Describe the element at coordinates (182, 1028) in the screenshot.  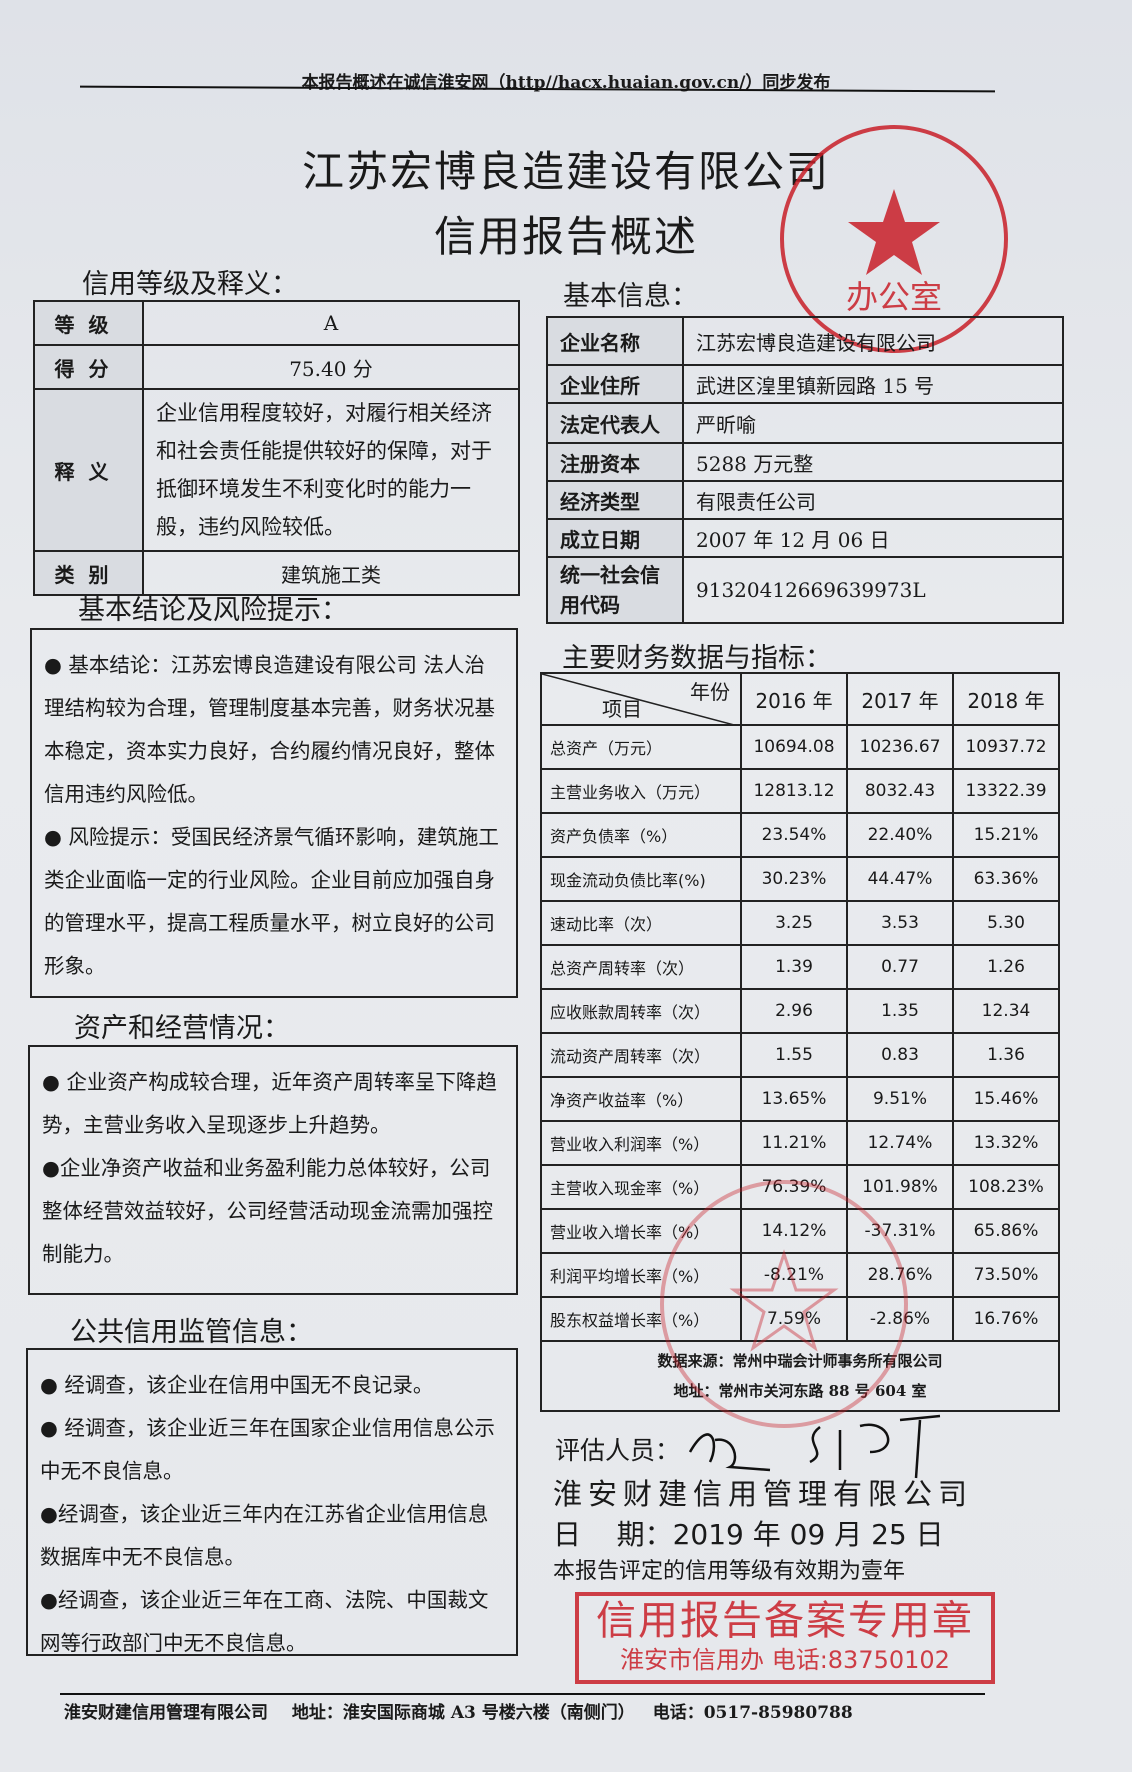
I see `operations-heading: 资产和经营情况：` at that location.